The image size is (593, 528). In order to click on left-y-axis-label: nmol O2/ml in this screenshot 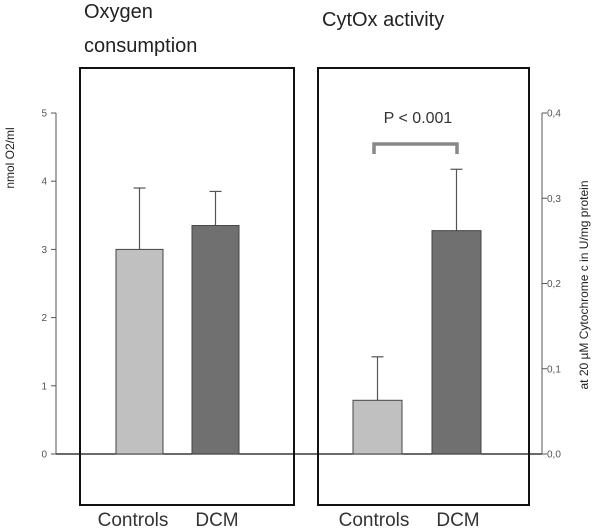, I will do `click(10, 157)`.